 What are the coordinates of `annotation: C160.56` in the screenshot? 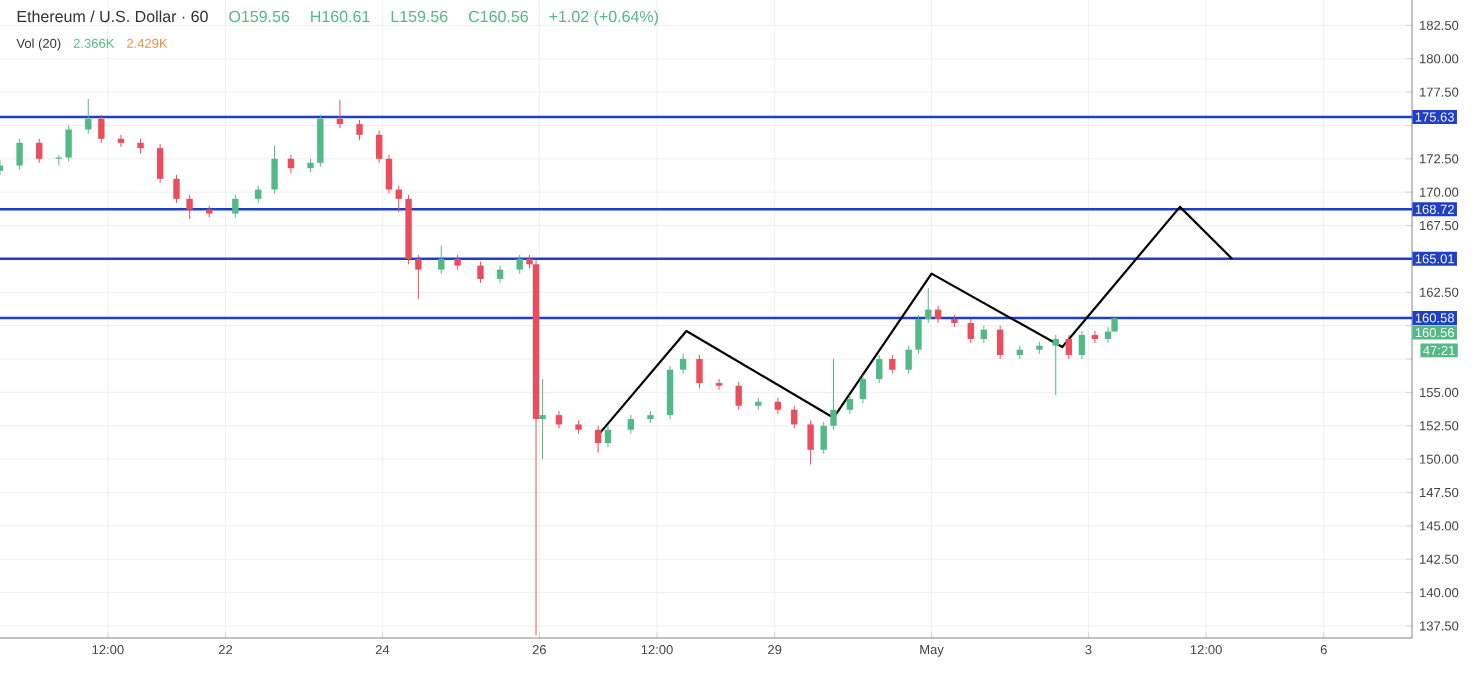 It's located at (498, 16).